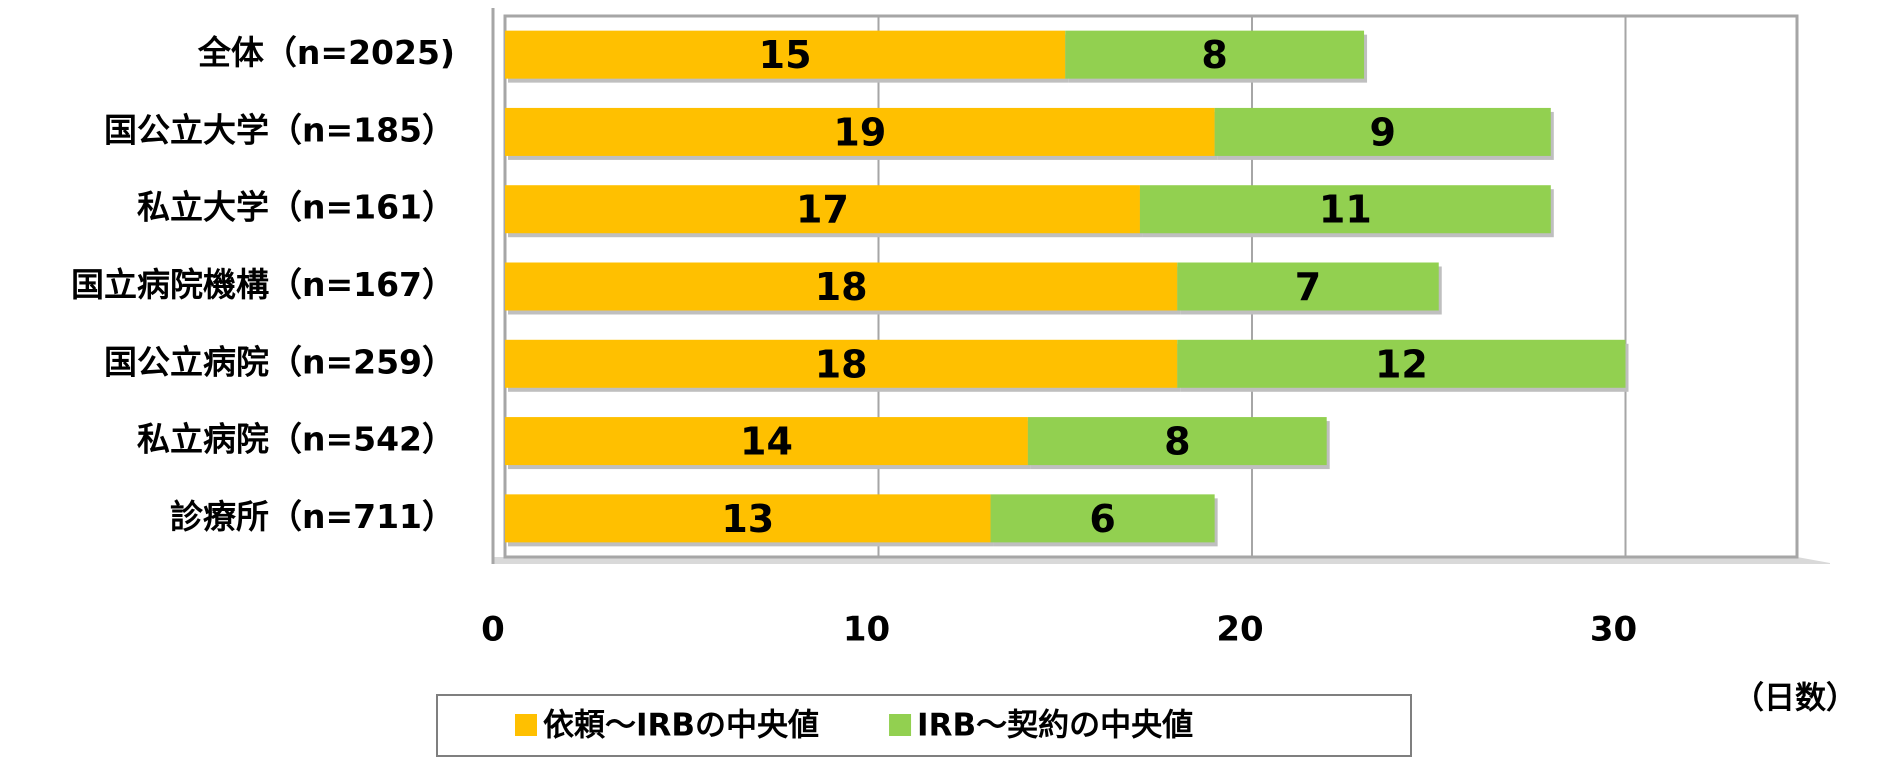 Image resolution: width=1877 pixels, height=757 pixels. I want to click on x-tick-label: 0, so click(493, 630).